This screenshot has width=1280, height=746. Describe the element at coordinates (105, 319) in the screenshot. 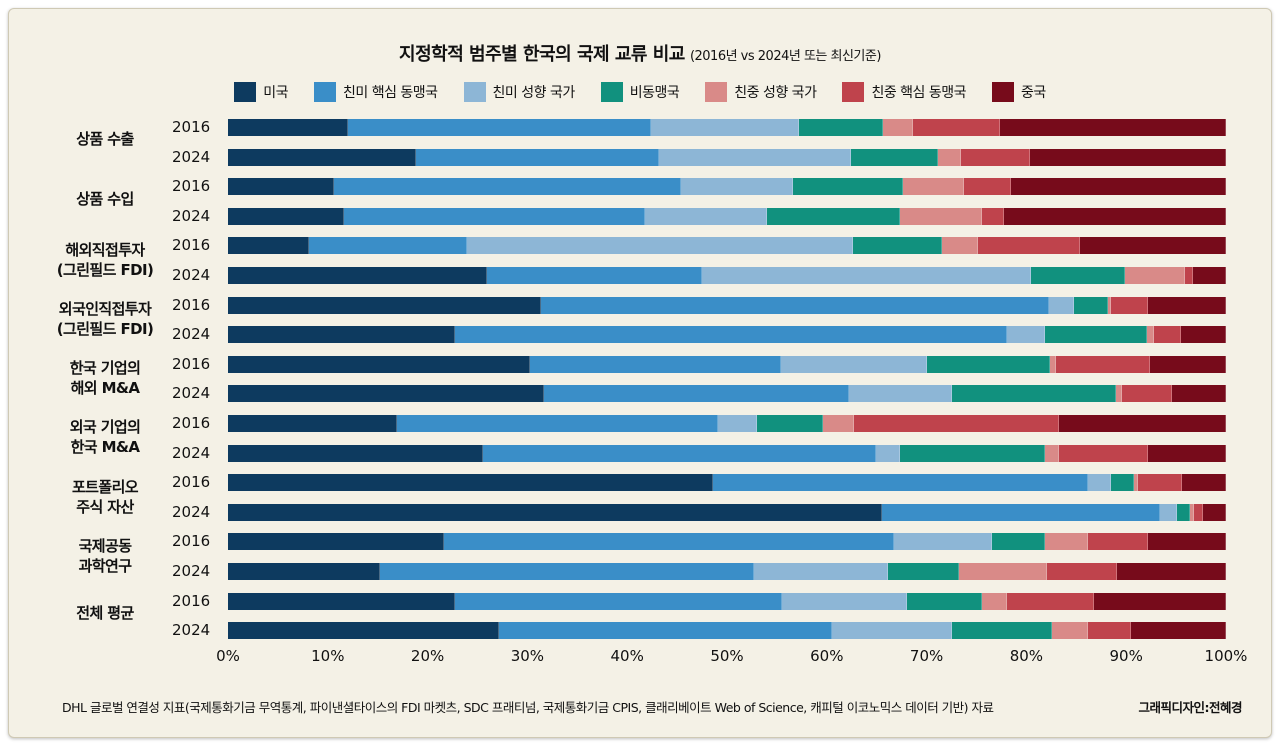

I see `group-label: 외국인직접투자 (그린필드 FDI)` at that location.